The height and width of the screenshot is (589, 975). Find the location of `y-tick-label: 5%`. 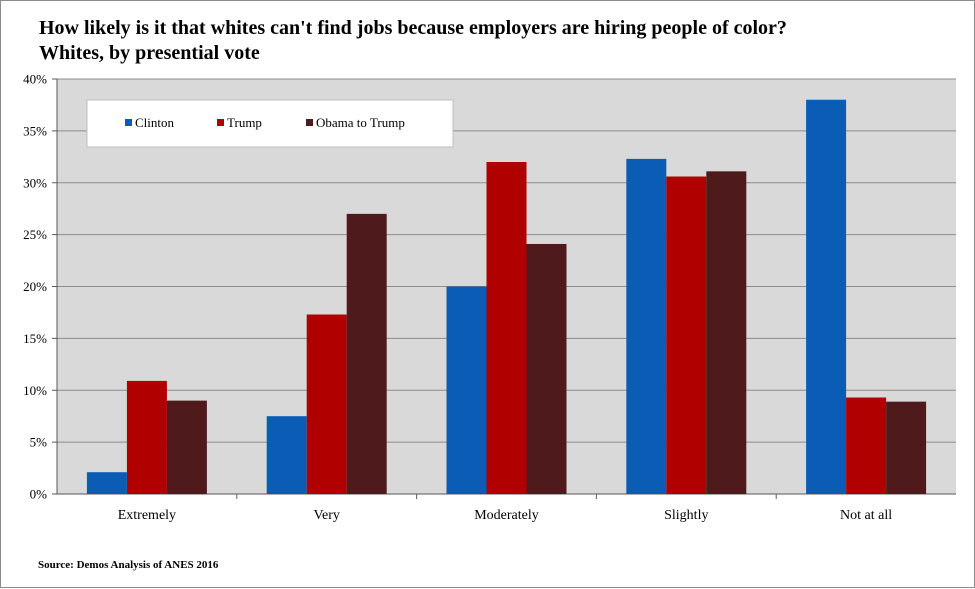

y-tick-label: 5% is located at coordinates (39, 442).